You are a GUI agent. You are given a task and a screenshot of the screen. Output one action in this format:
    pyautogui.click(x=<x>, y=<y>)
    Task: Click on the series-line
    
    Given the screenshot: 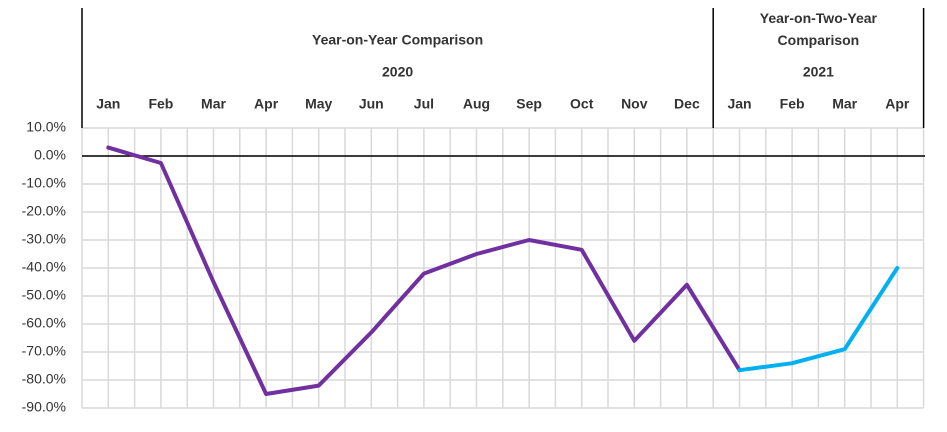 What is the action you would take?
    pyautogui.click(x=818, y=319)
    